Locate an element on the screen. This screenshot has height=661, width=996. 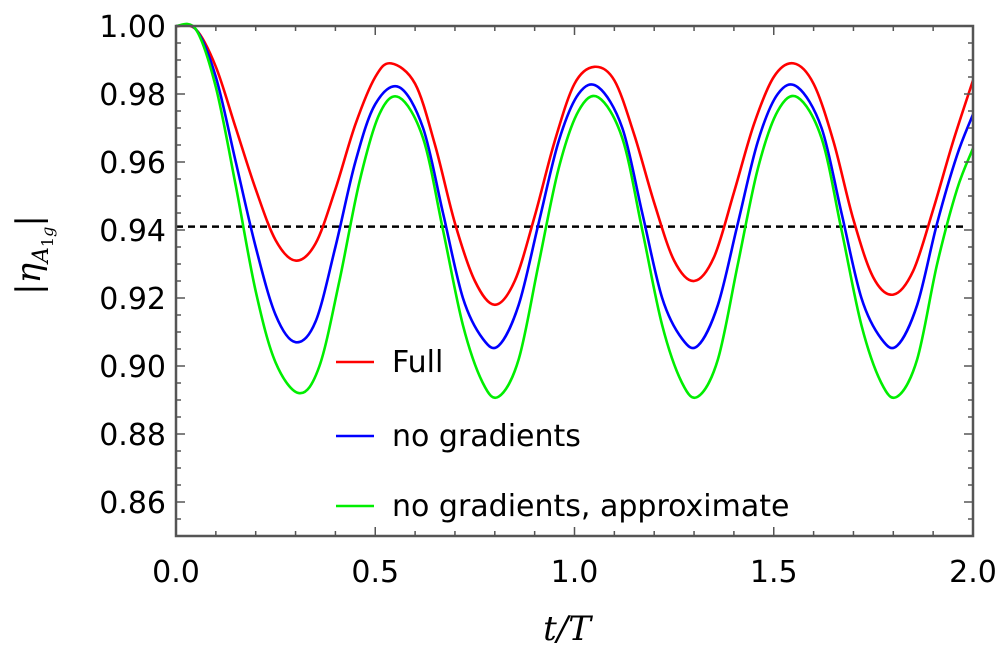
svg-text: |ηA1g| is located at coordinates (33, 255).